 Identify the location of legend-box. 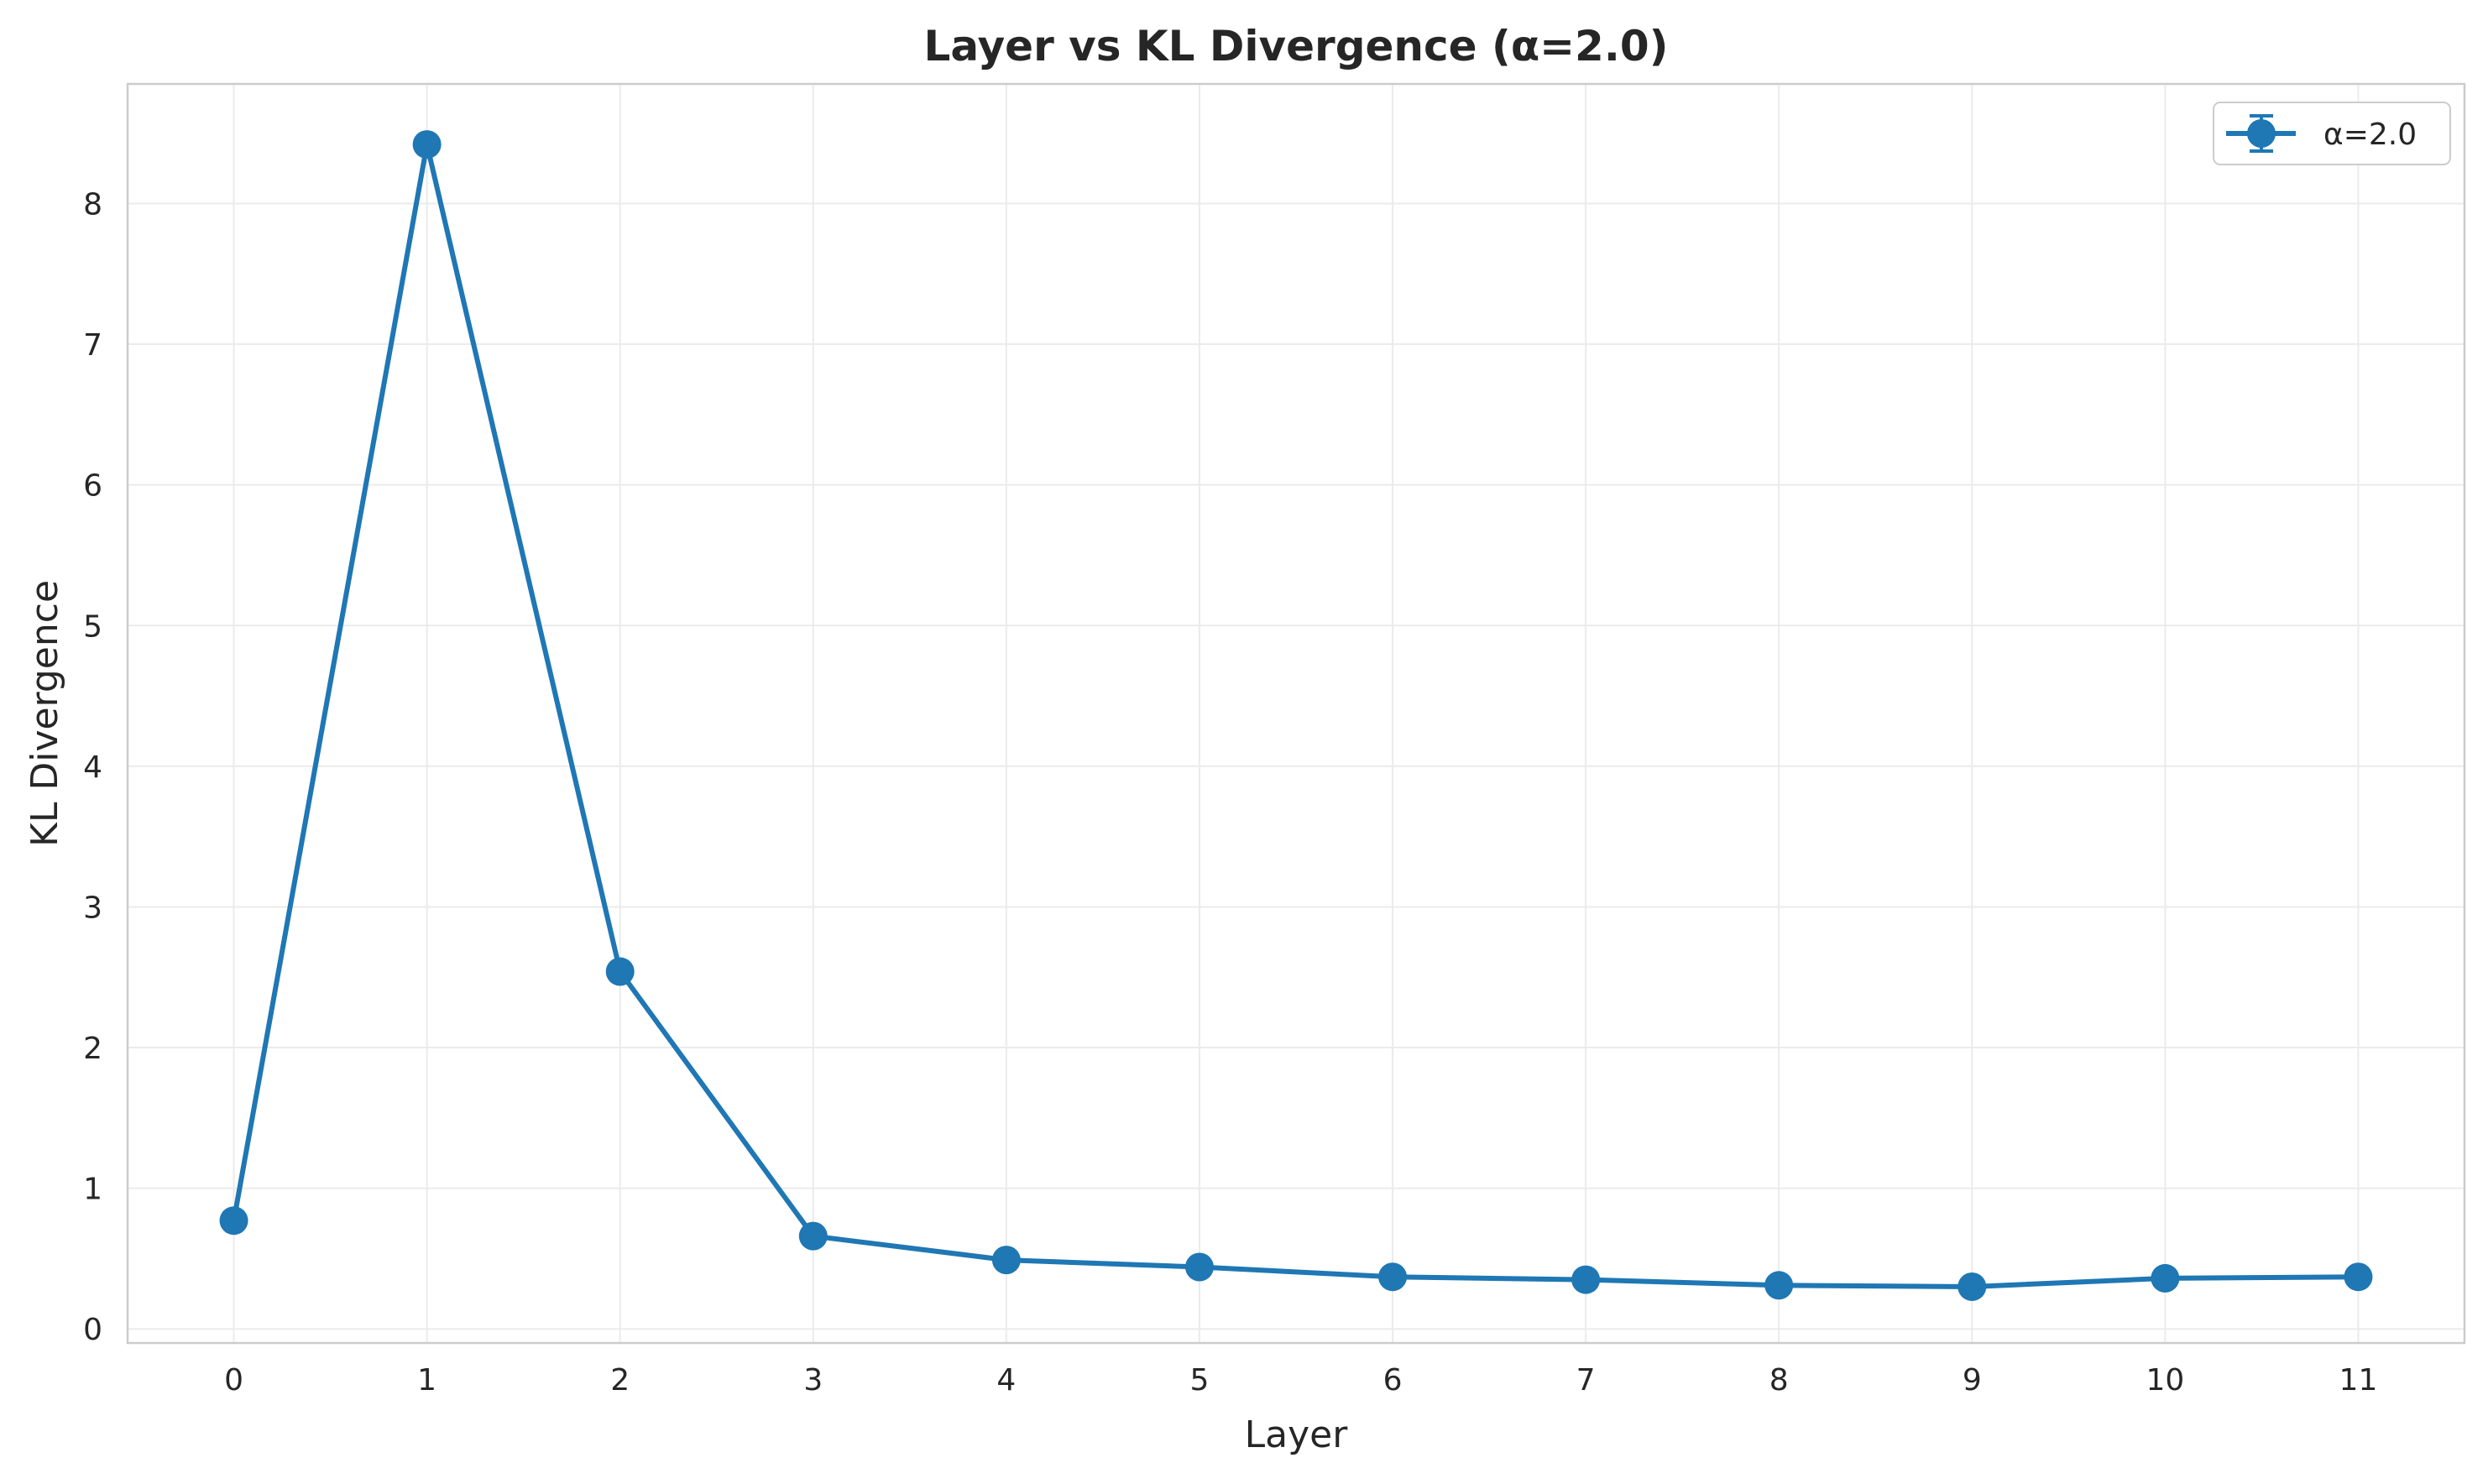
(2332, 133).